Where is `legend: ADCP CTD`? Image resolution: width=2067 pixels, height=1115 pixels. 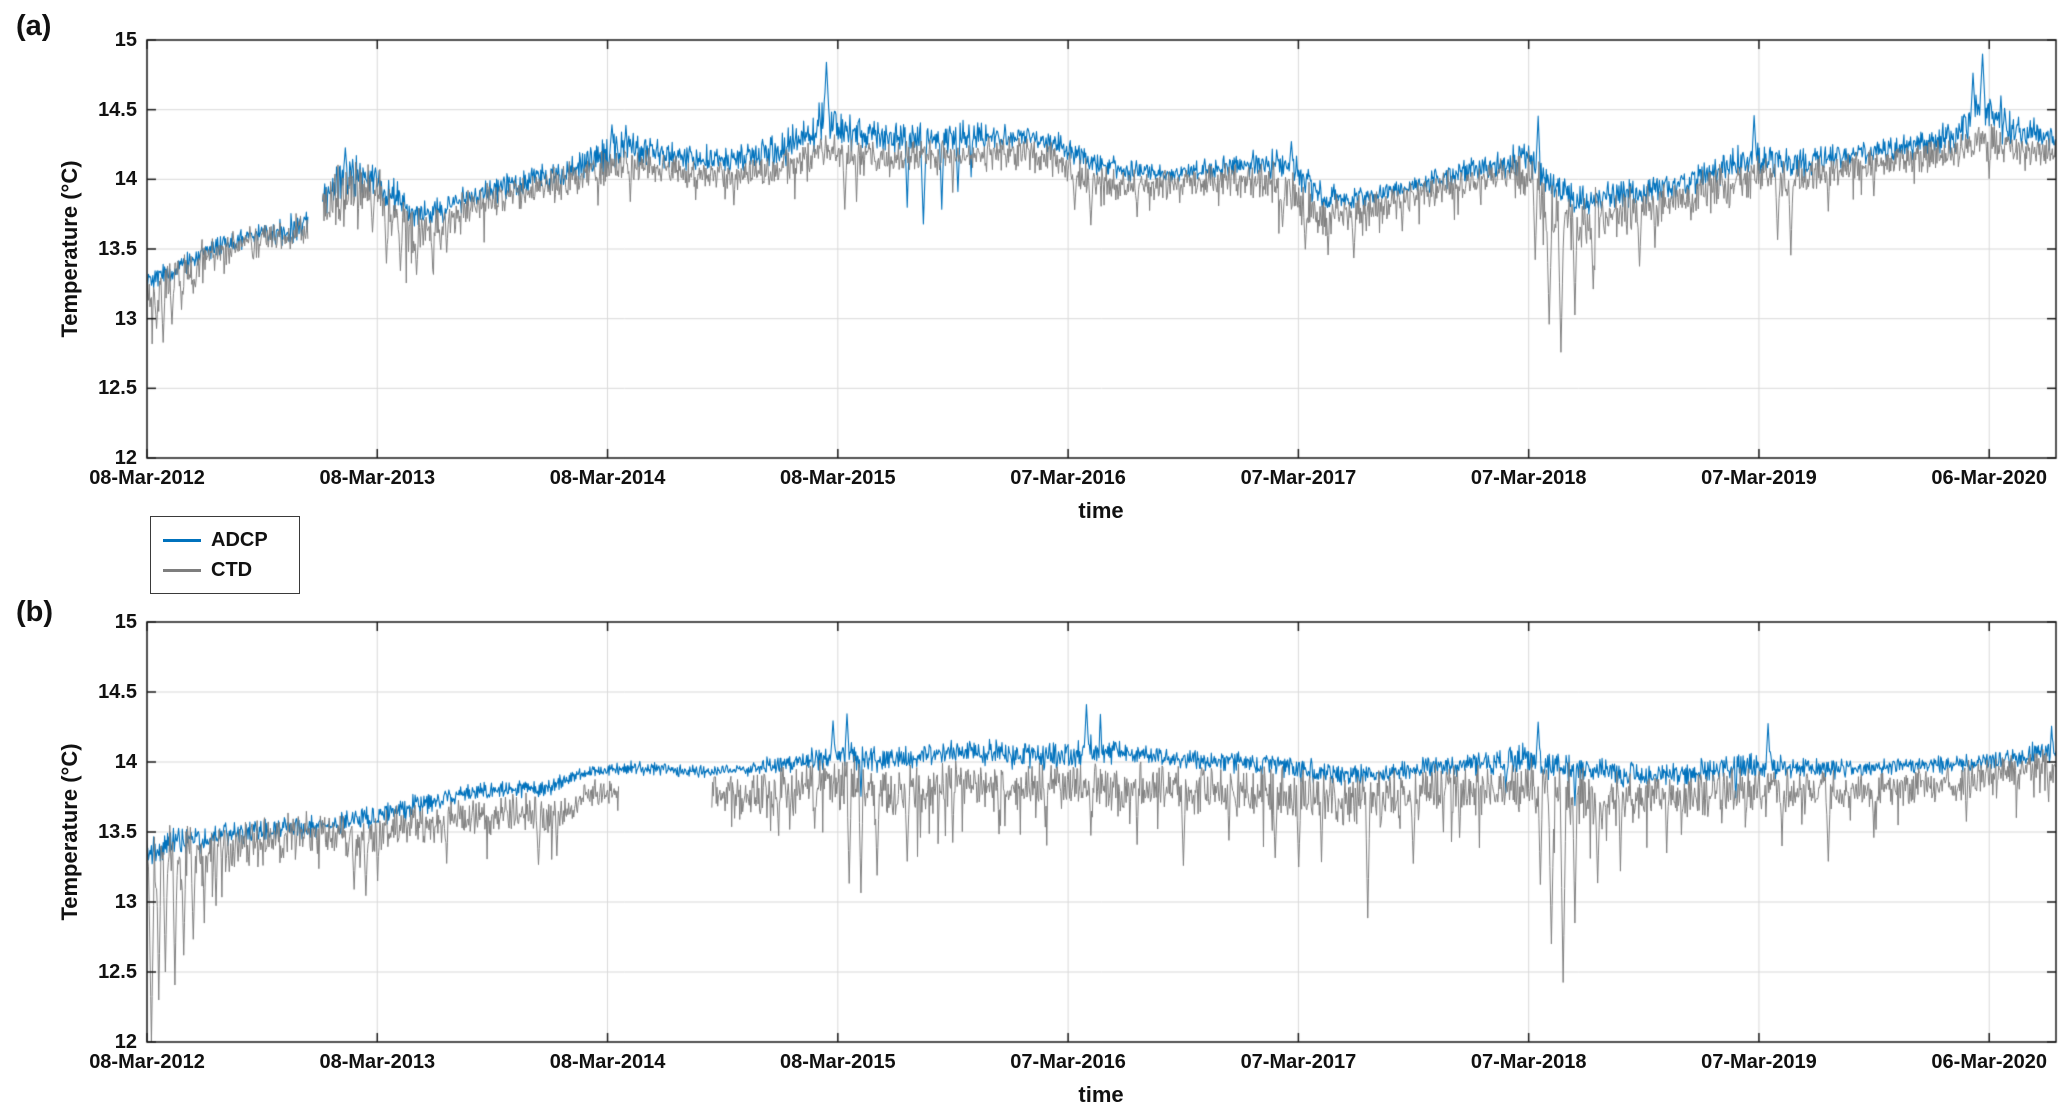
legend: ADCP CTD is located at coordinates (225, 555).